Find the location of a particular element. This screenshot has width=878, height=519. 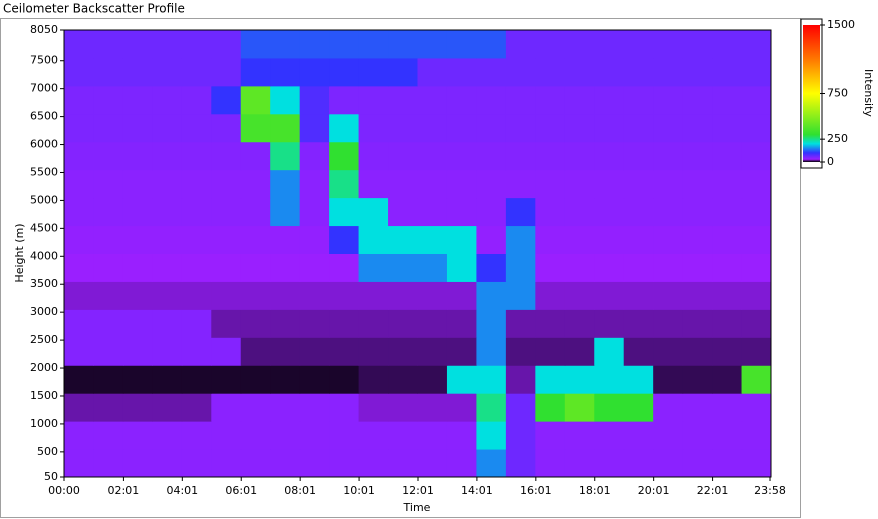

y-tick-label: 3500 is located at coordinates (44, 283).